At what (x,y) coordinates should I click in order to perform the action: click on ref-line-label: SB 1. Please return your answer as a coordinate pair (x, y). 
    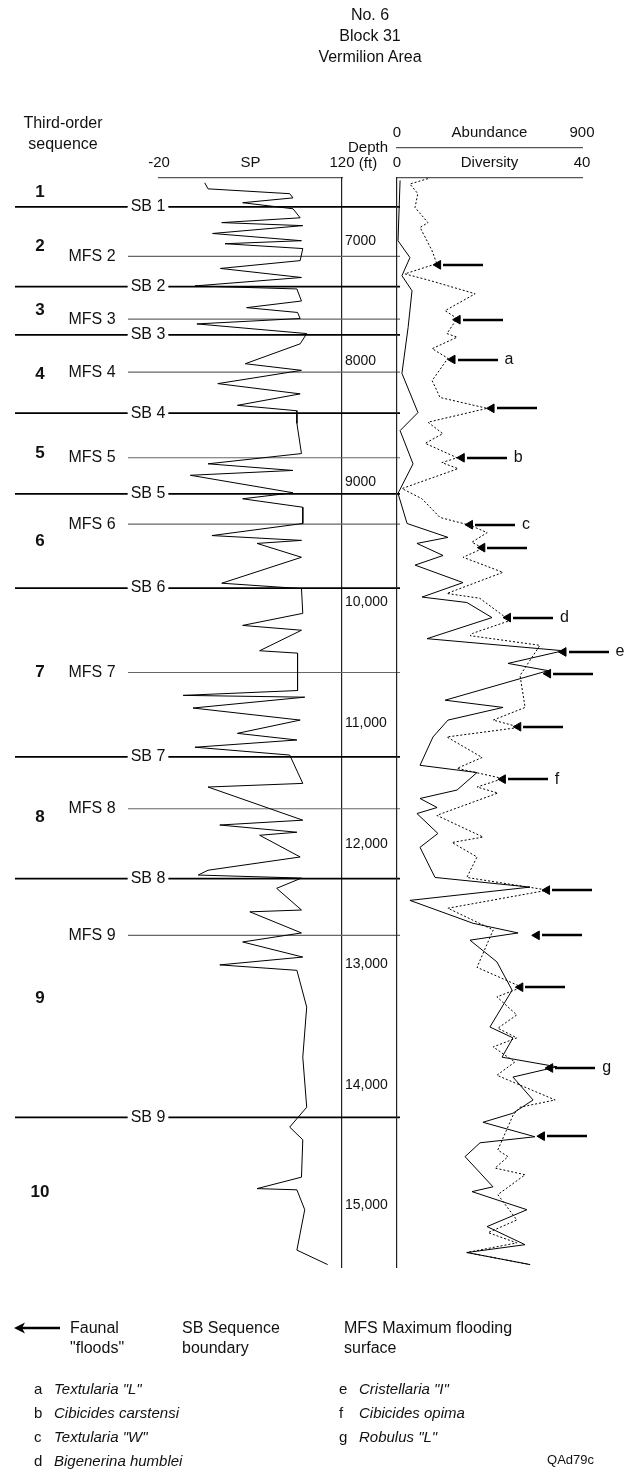
    Looking at the image, I should click on (148, 206).